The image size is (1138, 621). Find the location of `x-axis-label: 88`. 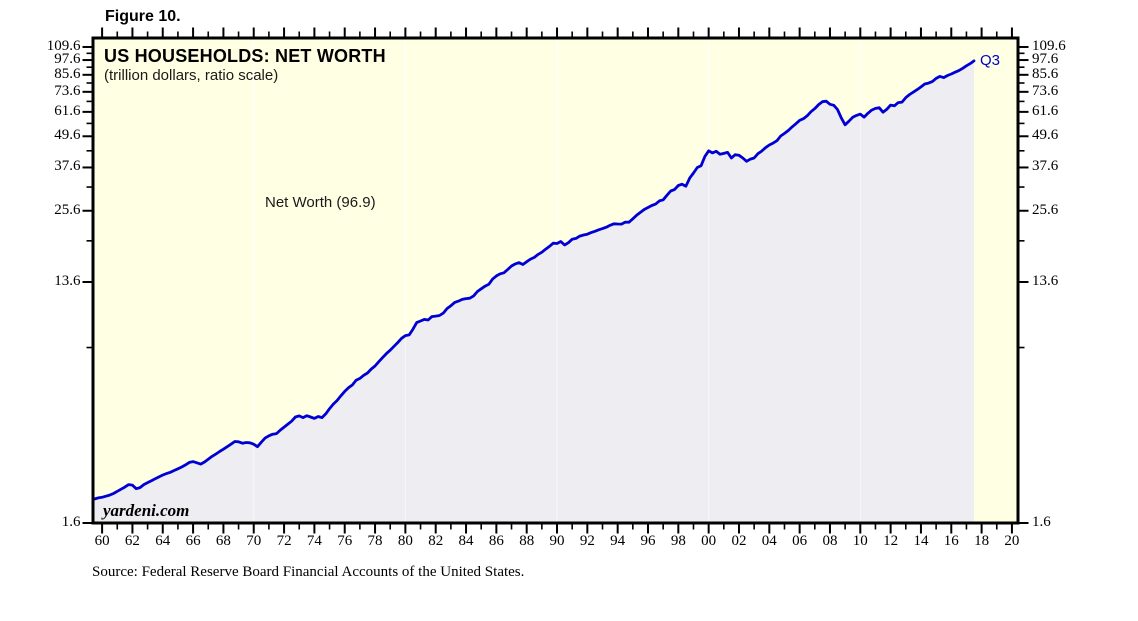

x-axis-label: 88 is located at coordinates (527, 541).